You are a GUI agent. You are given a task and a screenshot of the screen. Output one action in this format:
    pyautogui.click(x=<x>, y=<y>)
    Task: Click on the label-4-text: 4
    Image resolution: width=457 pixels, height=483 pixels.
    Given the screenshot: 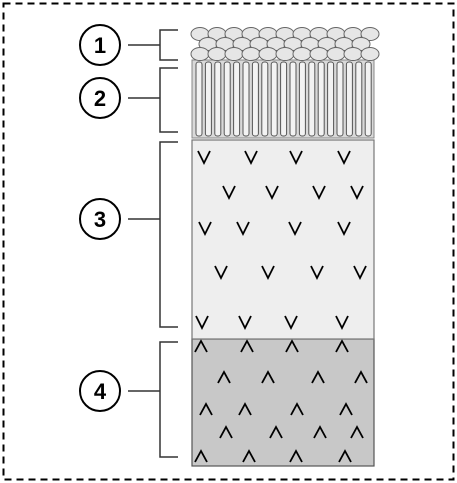 What is the action you would take?
    pyautogui.click(x=100, y=391)
    